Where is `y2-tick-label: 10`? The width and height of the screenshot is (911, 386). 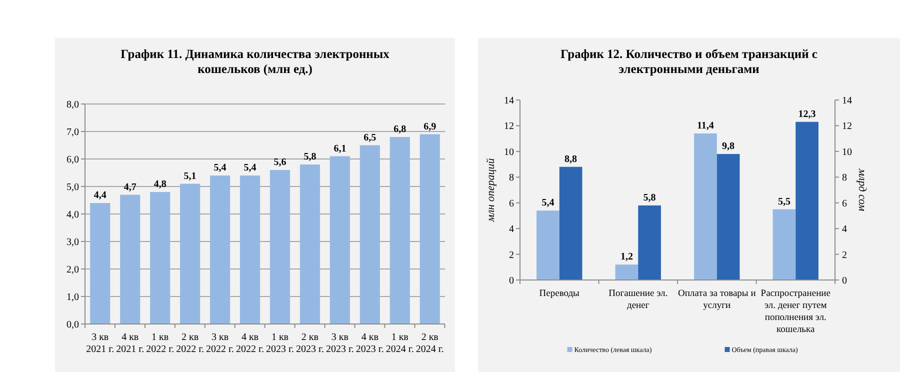
y2-tick-label: 10 is located at coordinates (847, 152).